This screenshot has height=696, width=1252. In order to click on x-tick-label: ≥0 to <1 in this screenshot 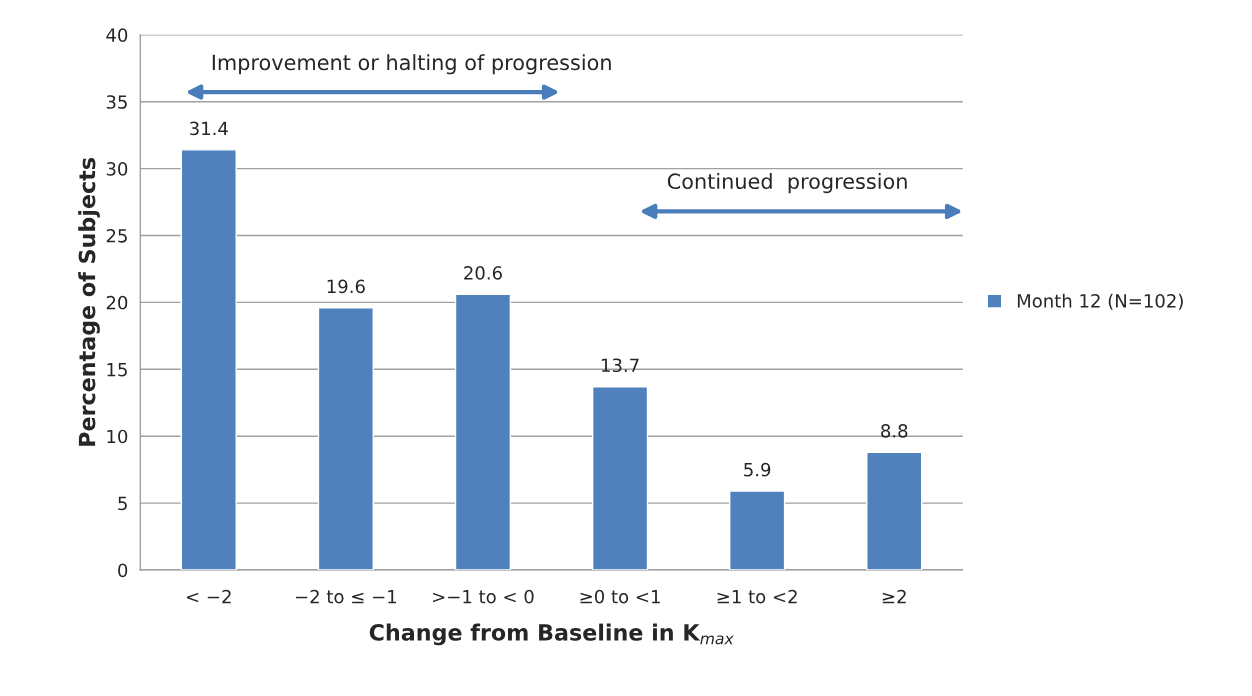, I will do `click(620, 596)`.